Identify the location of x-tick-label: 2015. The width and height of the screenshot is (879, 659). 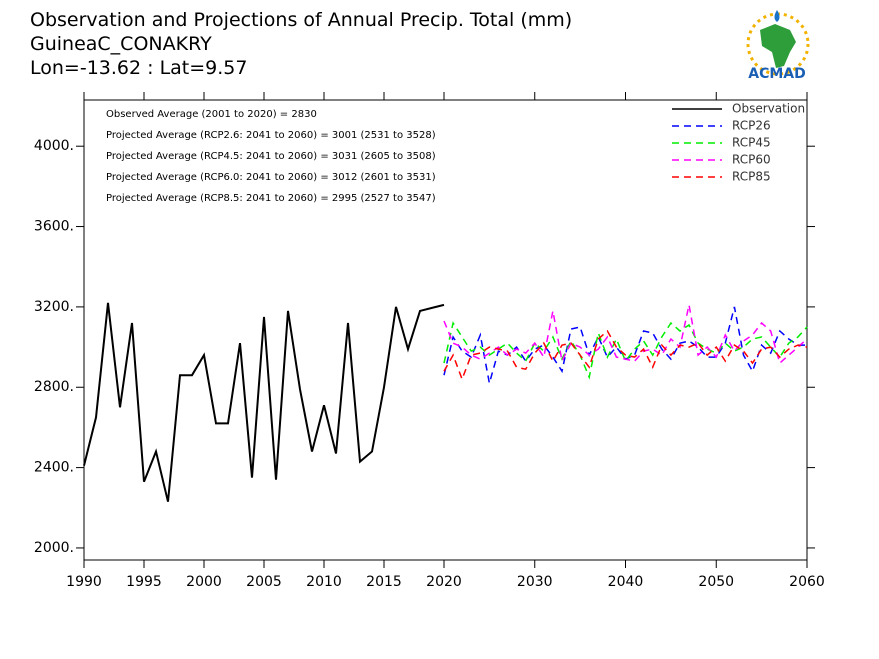
(384, 582).